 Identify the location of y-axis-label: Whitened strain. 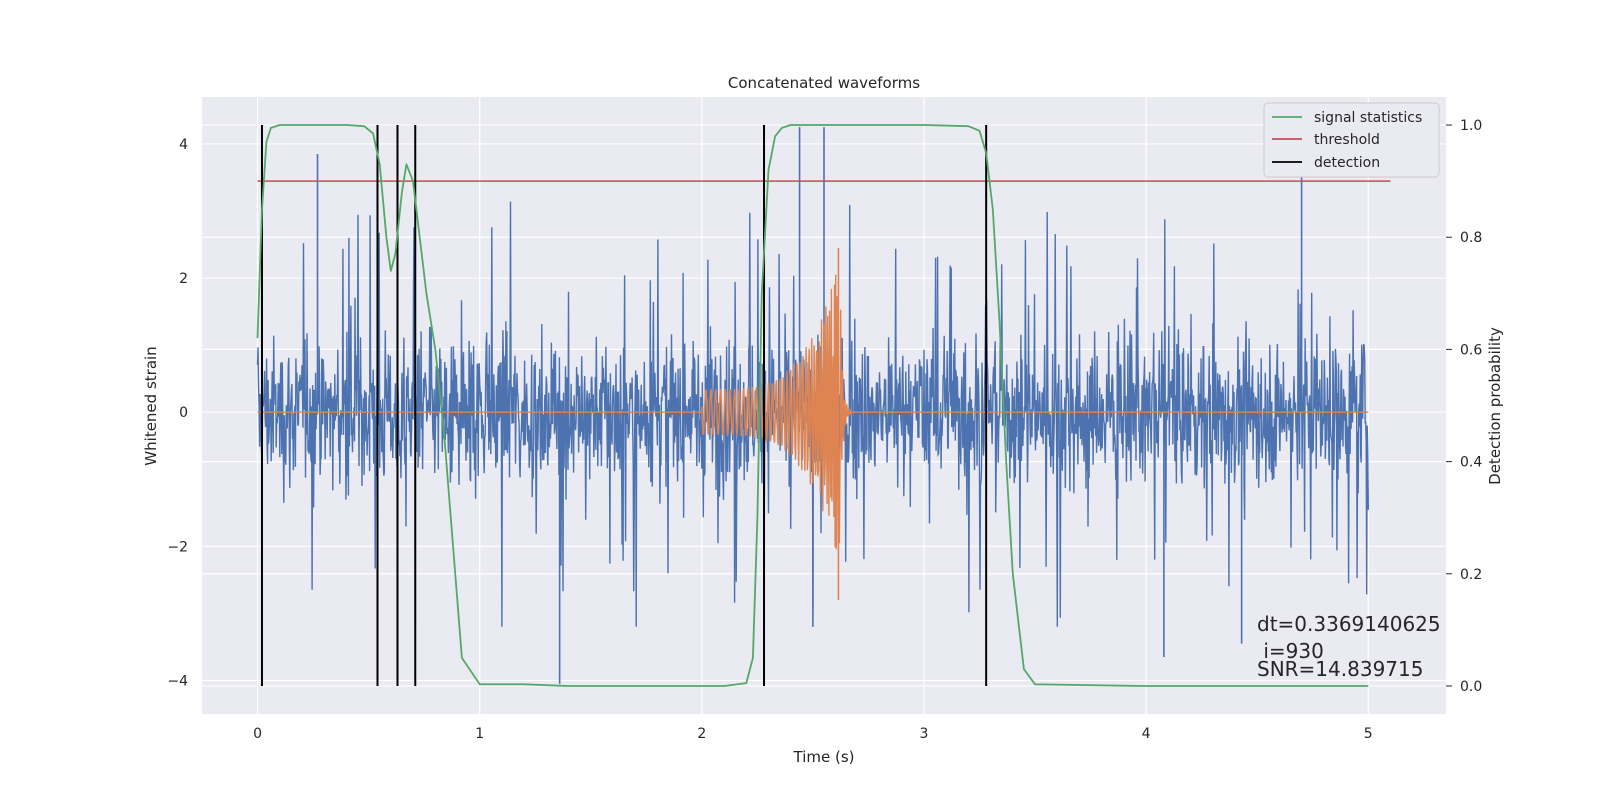
(151, 405).